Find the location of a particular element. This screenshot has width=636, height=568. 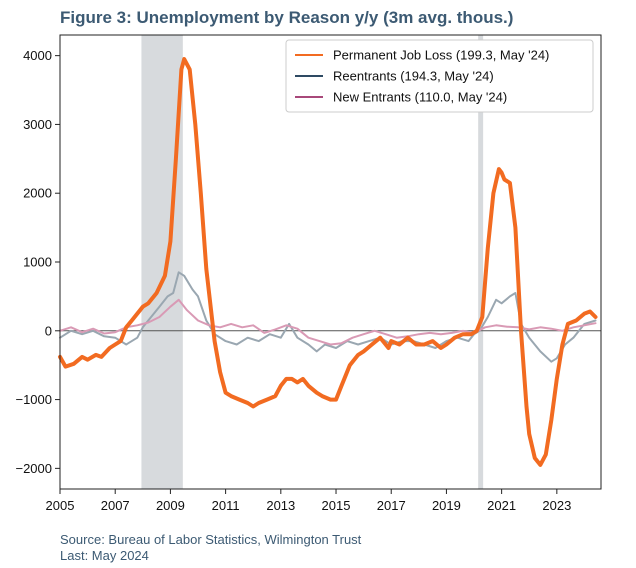

legend-box is located at coordinates (439, 76).